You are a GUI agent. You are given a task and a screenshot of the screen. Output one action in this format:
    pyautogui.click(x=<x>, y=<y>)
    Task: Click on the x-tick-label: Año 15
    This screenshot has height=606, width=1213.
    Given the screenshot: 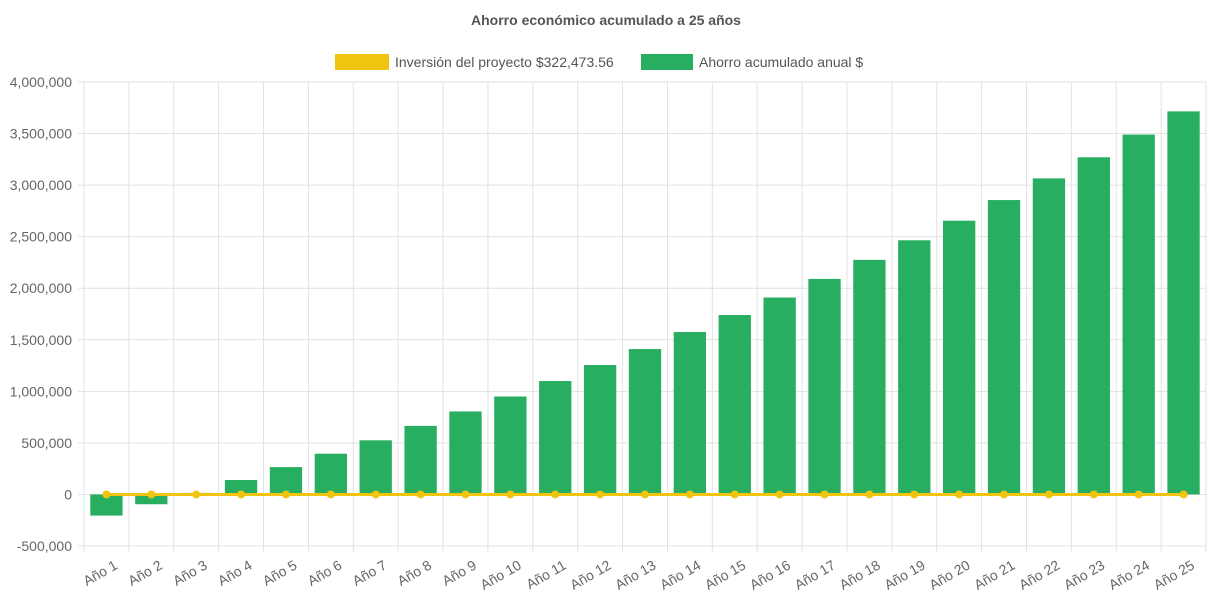 What is the action you would take?
    pyautogui.click(x=725, y=575)
    